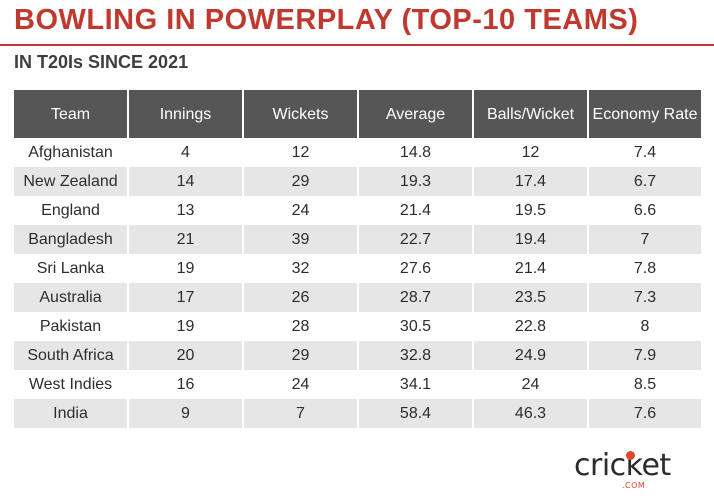 This screenshot has height=500, width=714. I want to click on table-row: West Indies 16 24 34.1 24 8.5, so click(357, 384).